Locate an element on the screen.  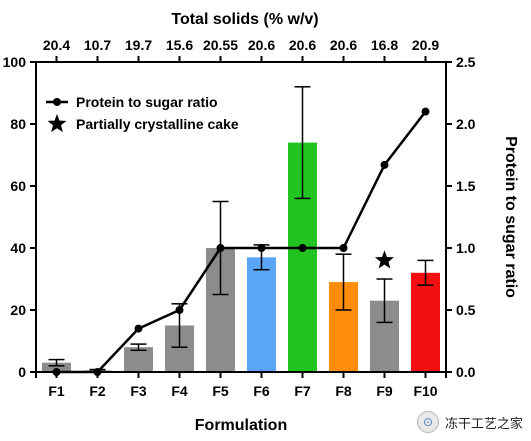
top-tick-label: 10.7 is located at coordinates (97, 45).